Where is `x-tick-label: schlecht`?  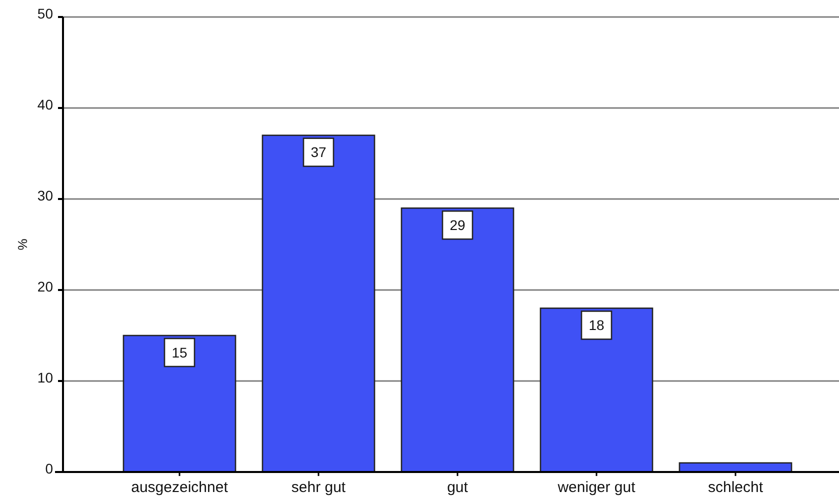
x-tick-label: schlecht is located at coordinates (736, 487).